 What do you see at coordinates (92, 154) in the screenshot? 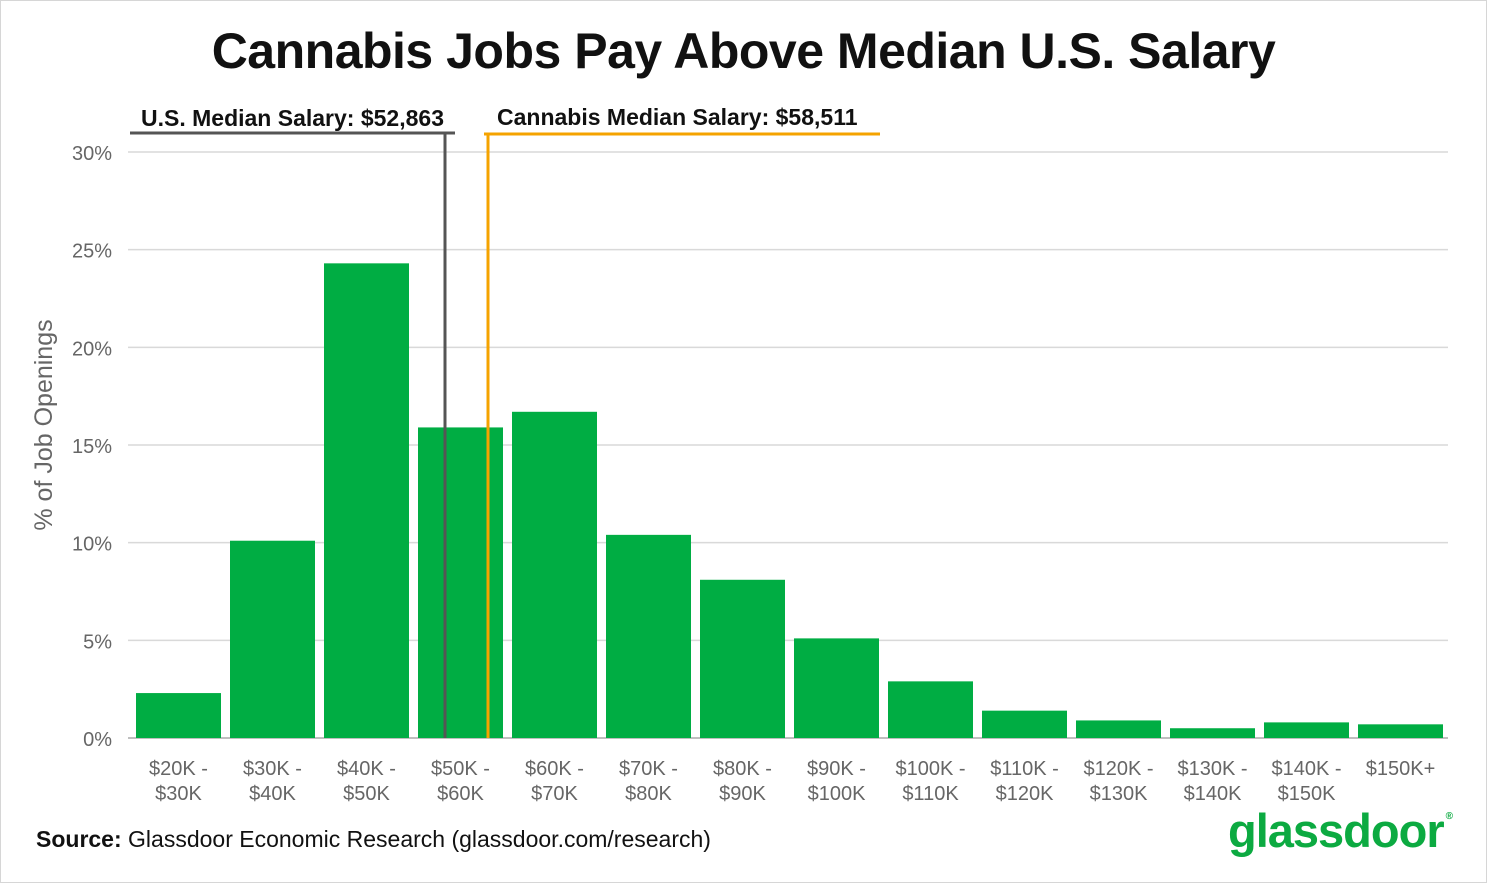
I see `y-tick-label: 30%` at bounding box center [92, 154].